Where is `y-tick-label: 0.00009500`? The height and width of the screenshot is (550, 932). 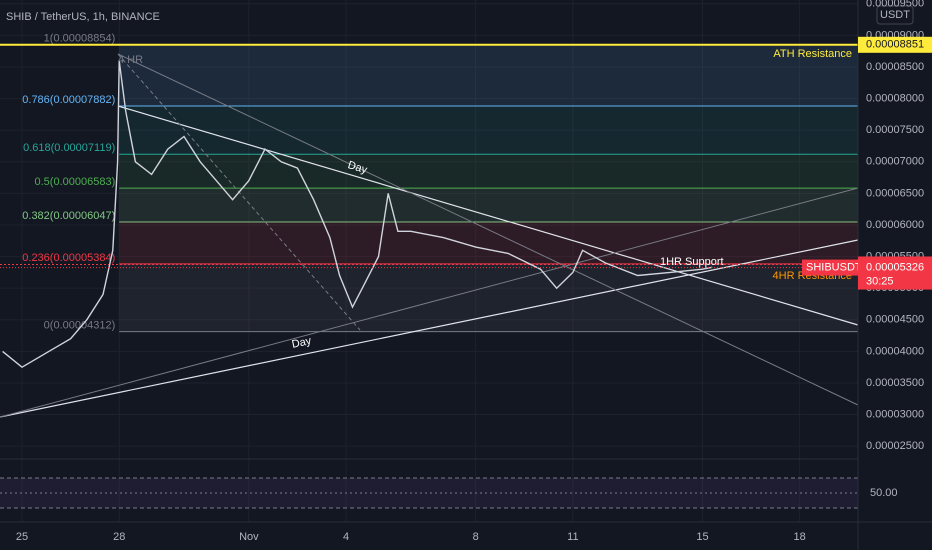 y-tick-label: 0.00009500 is located at coordinates (895, 5).